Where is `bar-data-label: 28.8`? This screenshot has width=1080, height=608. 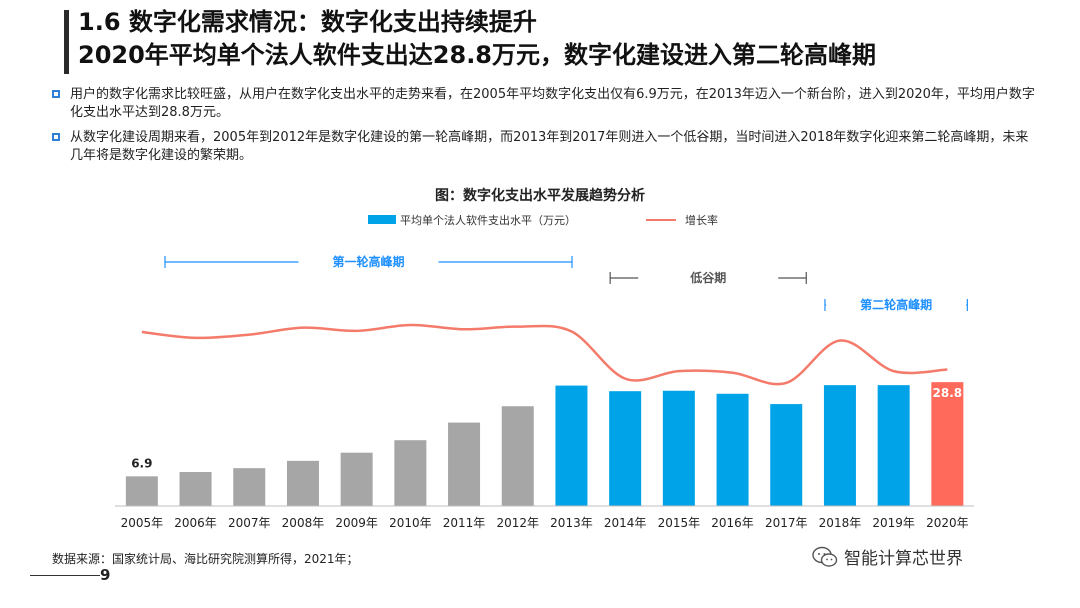 bar-data-label: 28.8 is located at coordinates (948, 393).